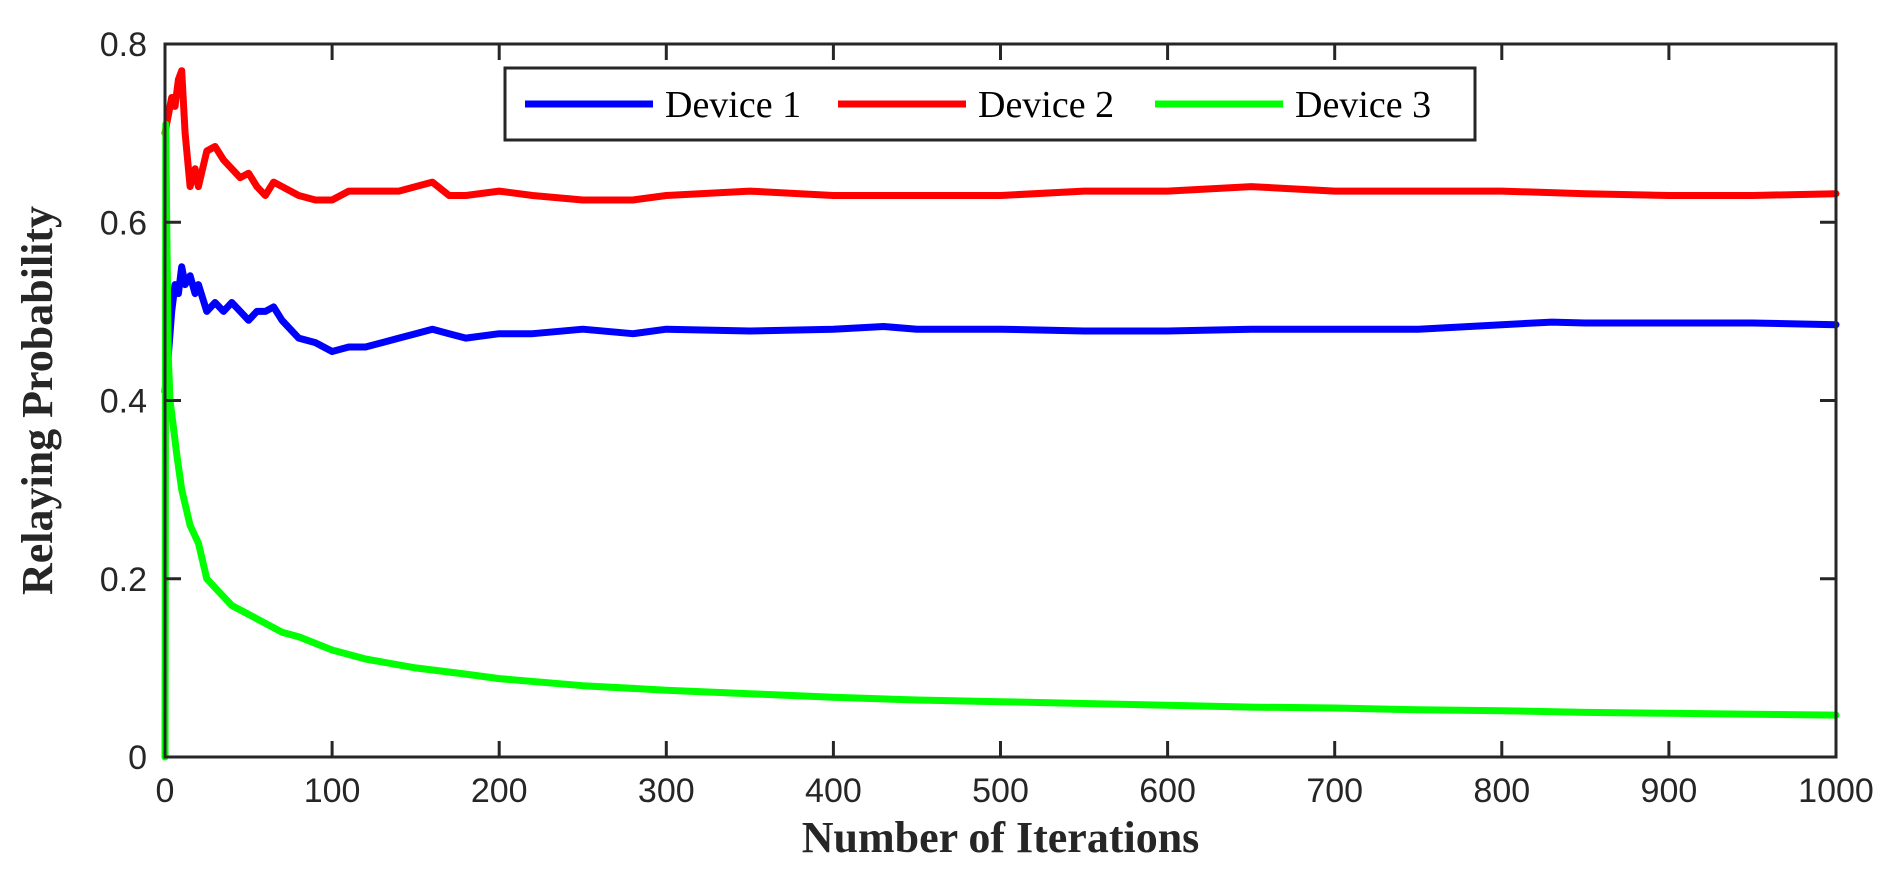 The width and height of the screenshot is (1896, 880). I want to click on y-tick-label: 0.2, so click(123, 580).